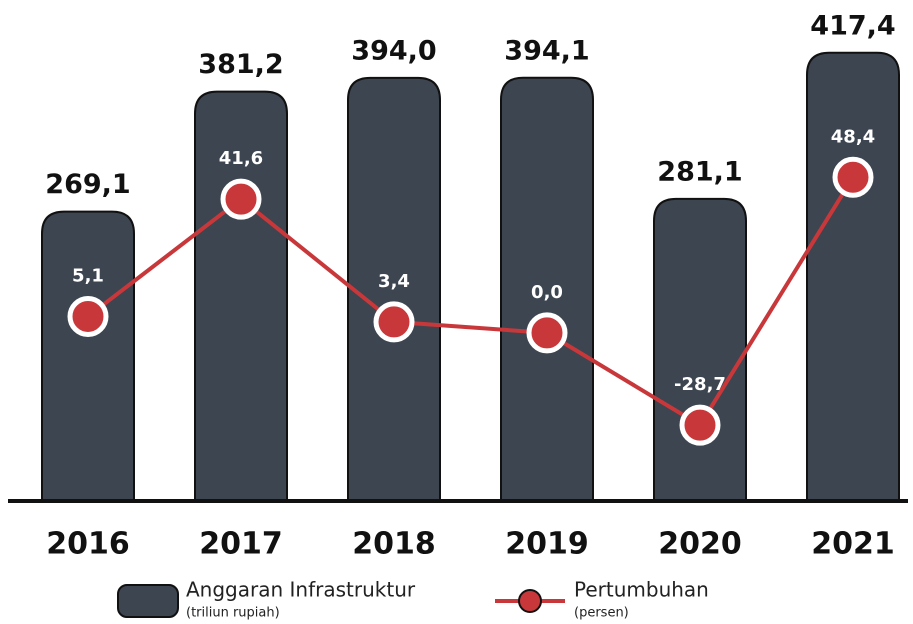 The image size is (913, 624). What do you see at coordinates (233, 613) in the screenshot?
I see `legend-sublabel: (triliun rupiah)` at bounding box center [233, 613].